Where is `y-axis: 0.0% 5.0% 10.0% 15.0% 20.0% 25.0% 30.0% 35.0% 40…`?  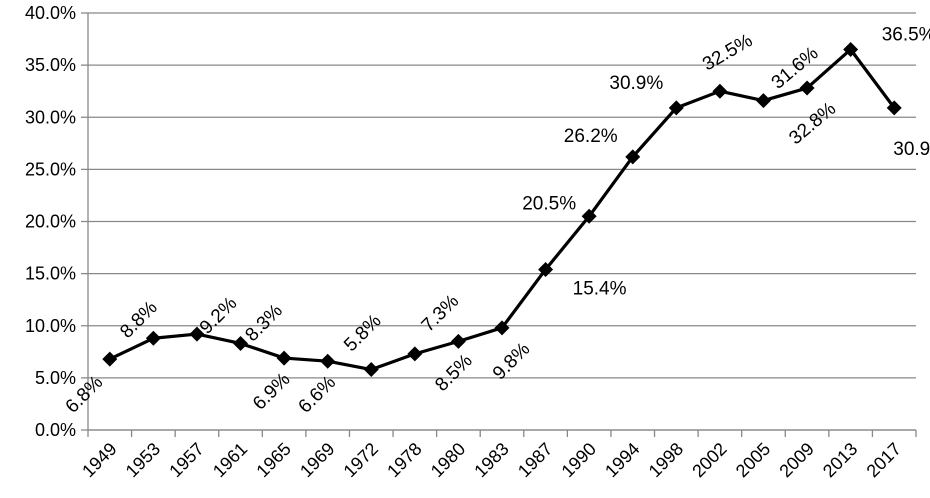 y-axis: 0.0% 5.0% 10.0% 15.0% 20.0% 25.0% 30.0% 35.0% 40… is located at coordinates (57, 221).